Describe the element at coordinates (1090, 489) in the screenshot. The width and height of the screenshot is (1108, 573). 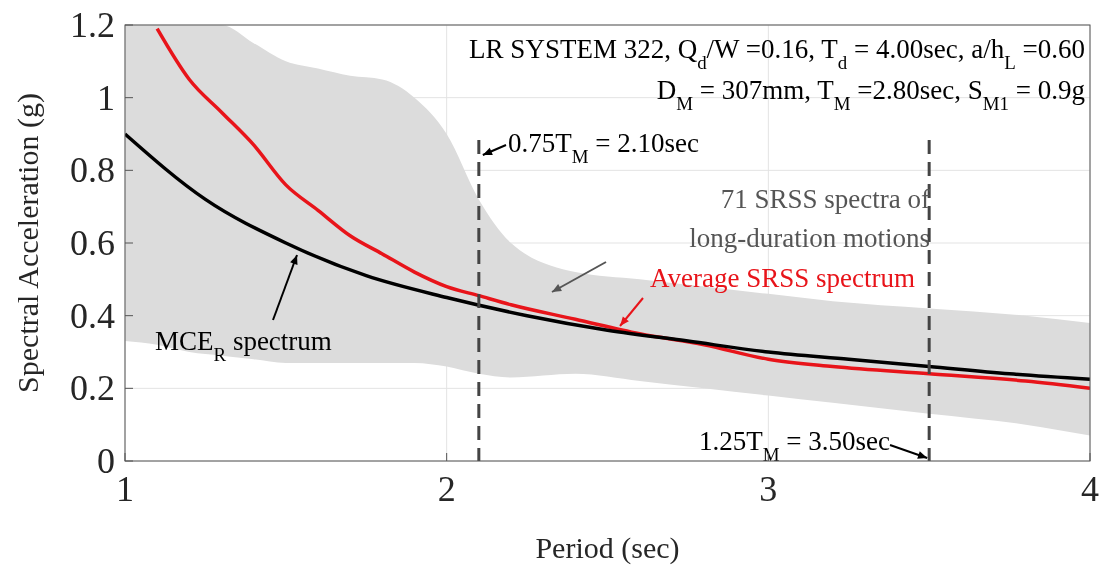
I see `x-tick-label: 4` at that location.